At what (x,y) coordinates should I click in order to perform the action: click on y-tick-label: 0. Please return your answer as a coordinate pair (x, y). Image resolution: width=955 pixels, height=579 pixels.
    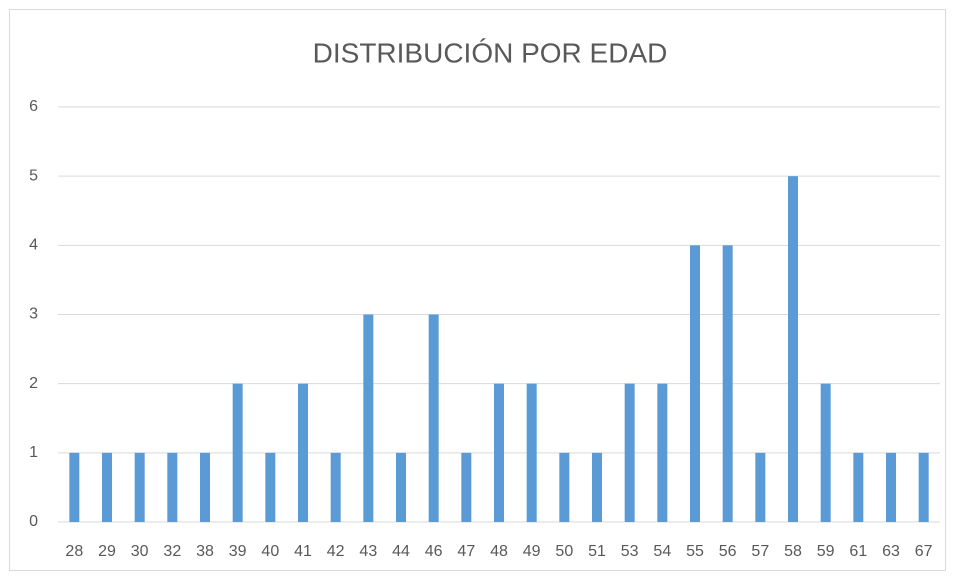
    Looking at the image, I should click on (33, 521).